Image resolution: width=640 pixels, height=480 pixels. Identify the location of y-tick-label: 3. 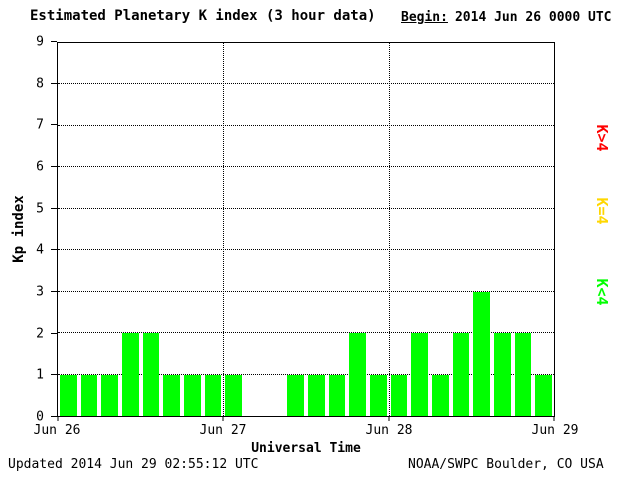
(40, 292).